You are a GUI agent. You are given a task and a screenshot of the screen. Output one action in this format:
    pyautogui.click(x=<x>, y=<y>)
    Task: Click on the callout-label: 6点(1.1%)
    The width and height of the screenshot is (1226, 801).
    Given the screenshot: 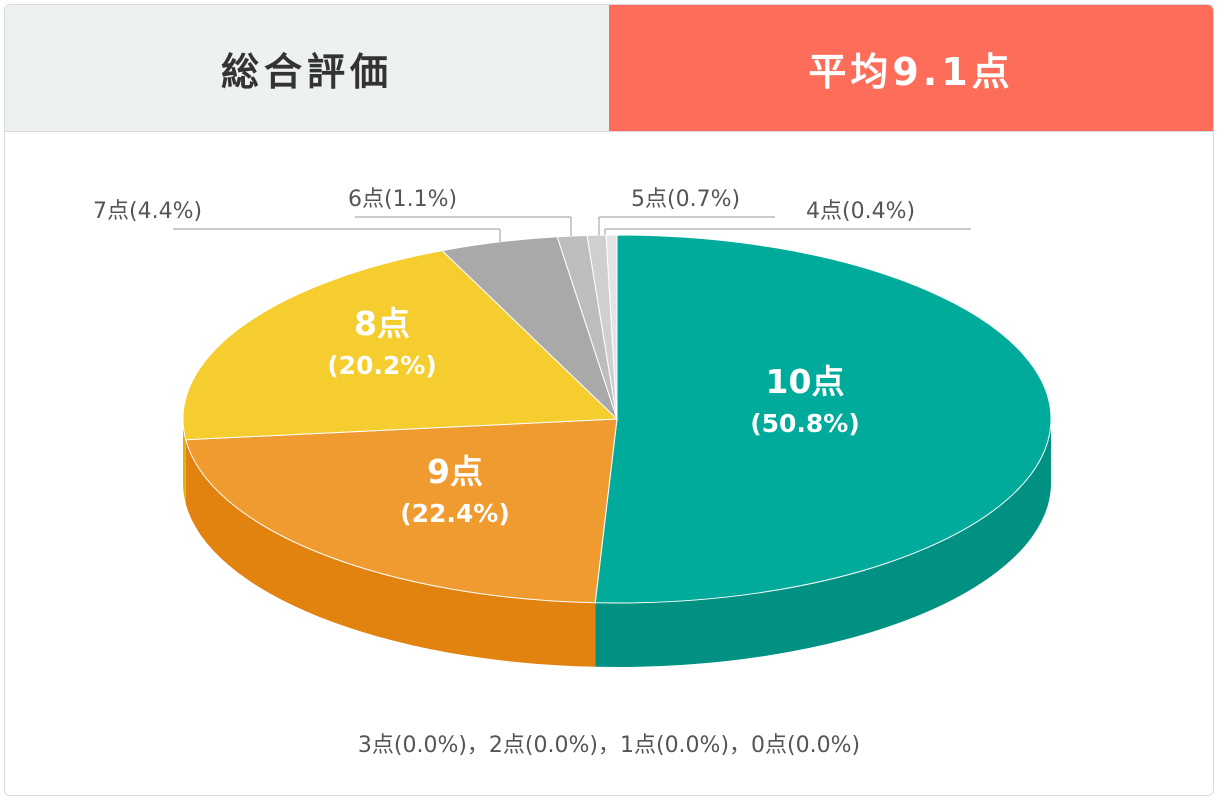 What is the action you would take?
    pyautogui.click(x=402, y=199)
    